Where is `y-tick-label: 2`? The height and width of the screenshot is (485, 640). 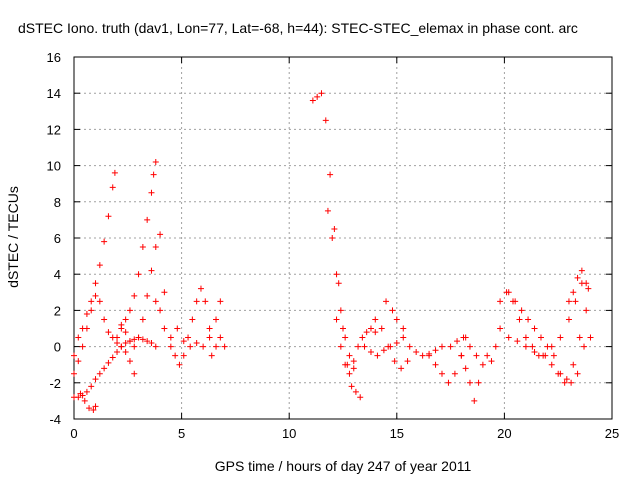 y-tick-label: 2 is located at coordinates (57, 310).